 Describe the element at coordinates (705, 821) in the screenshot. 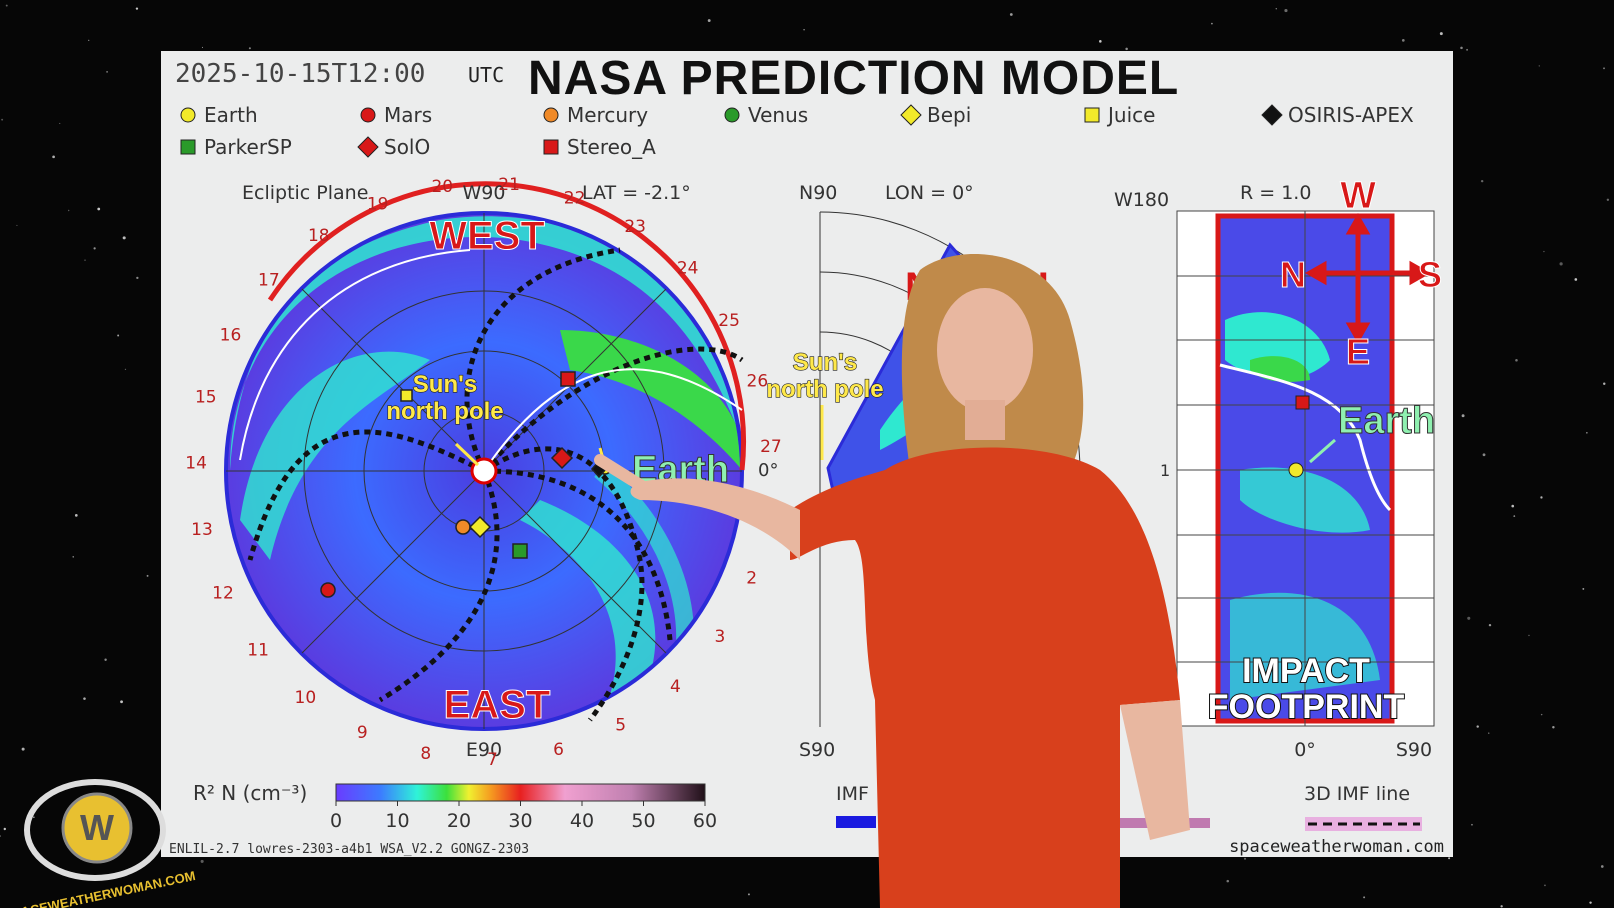

I see `colorbar-tick-label: 60` at that location.